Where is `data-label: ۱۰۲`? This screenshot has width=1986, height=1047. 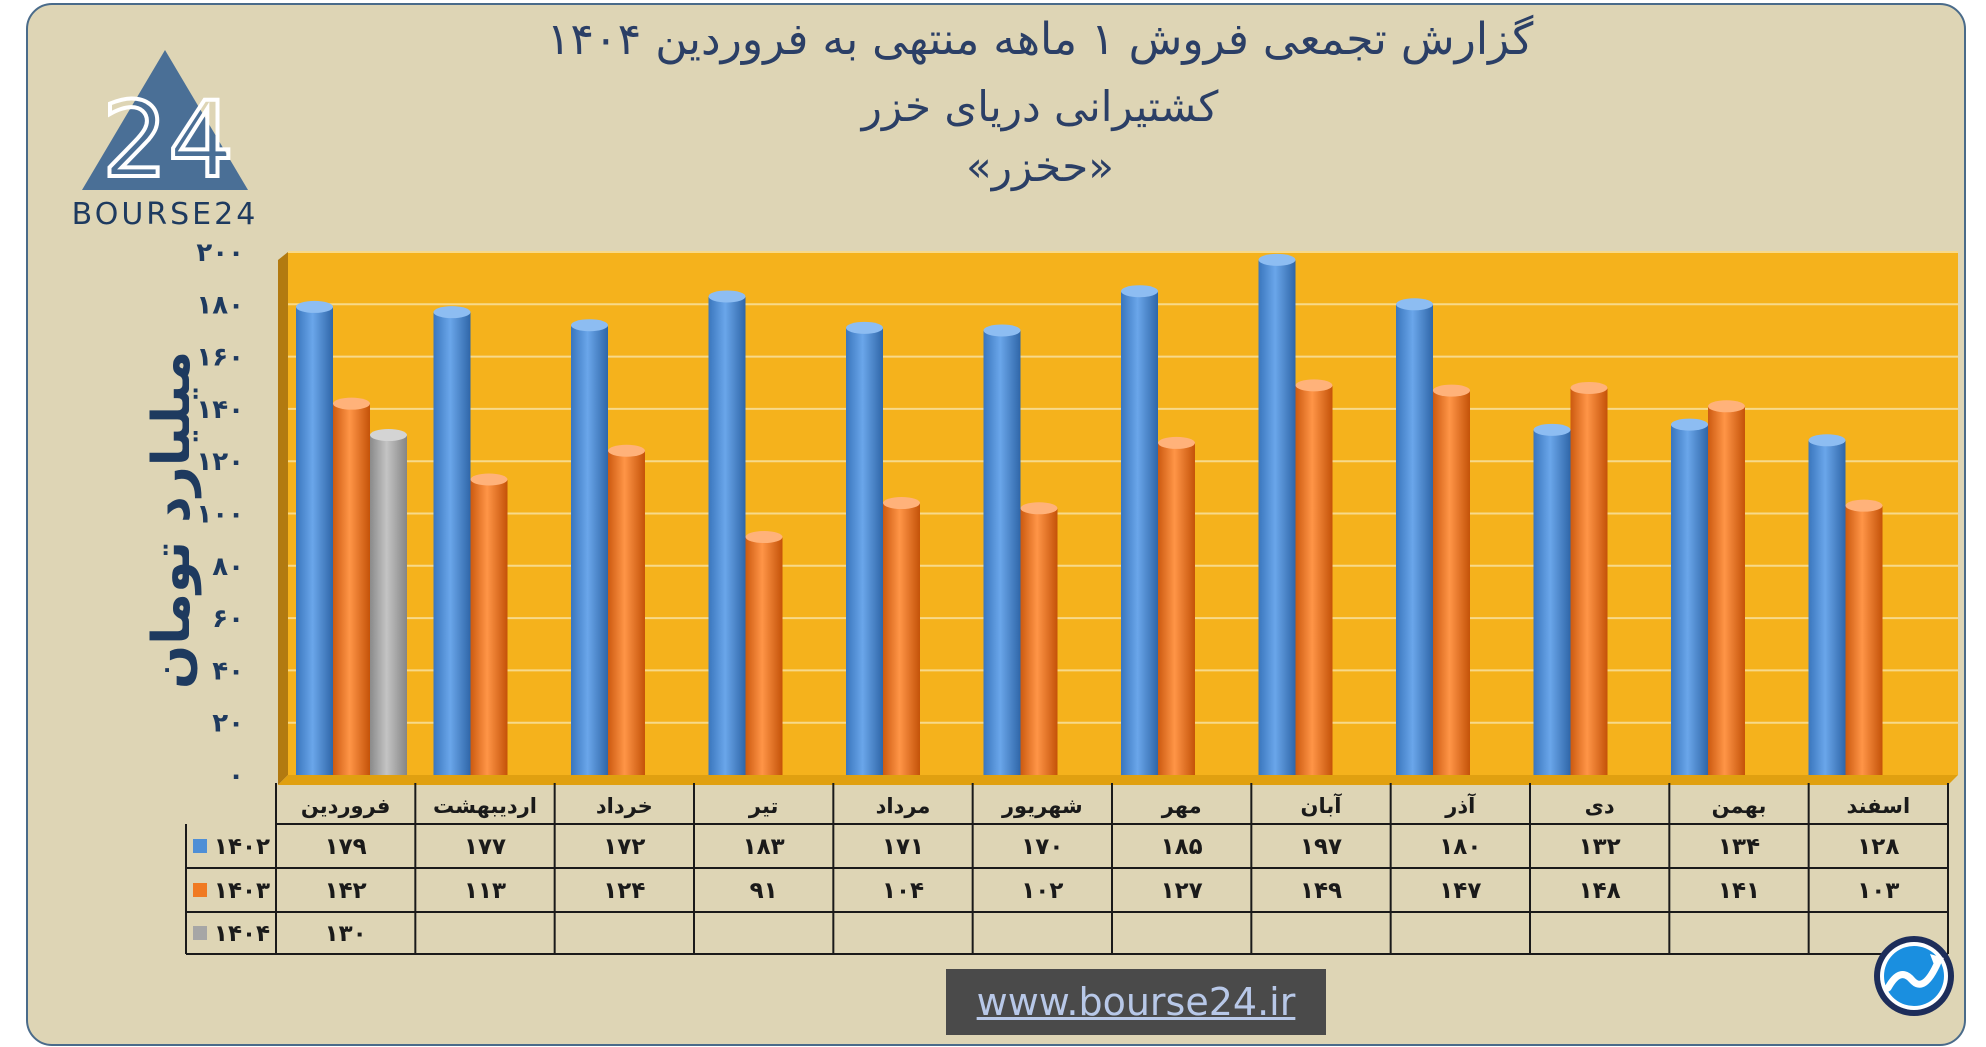
data-label: ۱۰۲ is located at coordinates (1042, 891).